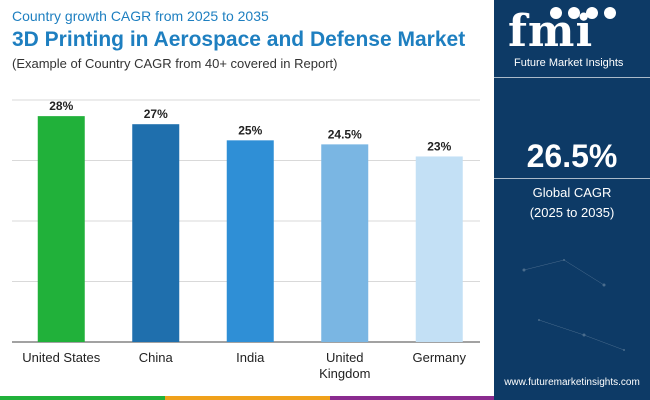  What do you see at coordinates (572, 156) in the screenshot?
I see `global-cagr-value: 26.5%` at bounding box center [572, 156].